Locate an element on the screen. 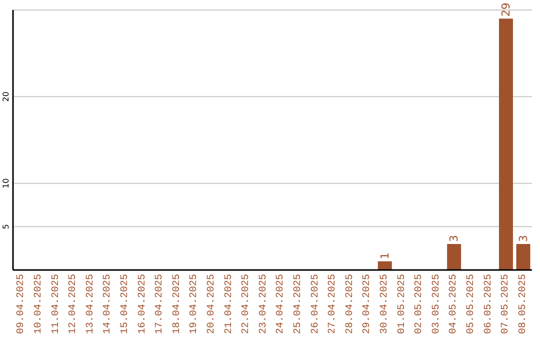  x-tick-label: 23.04.2025 is located at coordinates (264, 304).